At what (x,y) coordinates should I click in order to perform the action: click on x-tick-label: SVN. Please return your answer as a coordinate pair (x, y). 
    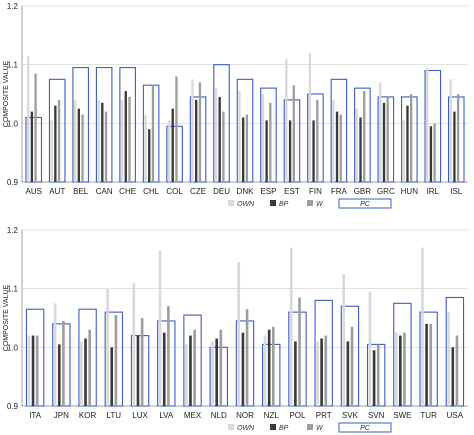
    Looking at the image, I should click on (376, 415).